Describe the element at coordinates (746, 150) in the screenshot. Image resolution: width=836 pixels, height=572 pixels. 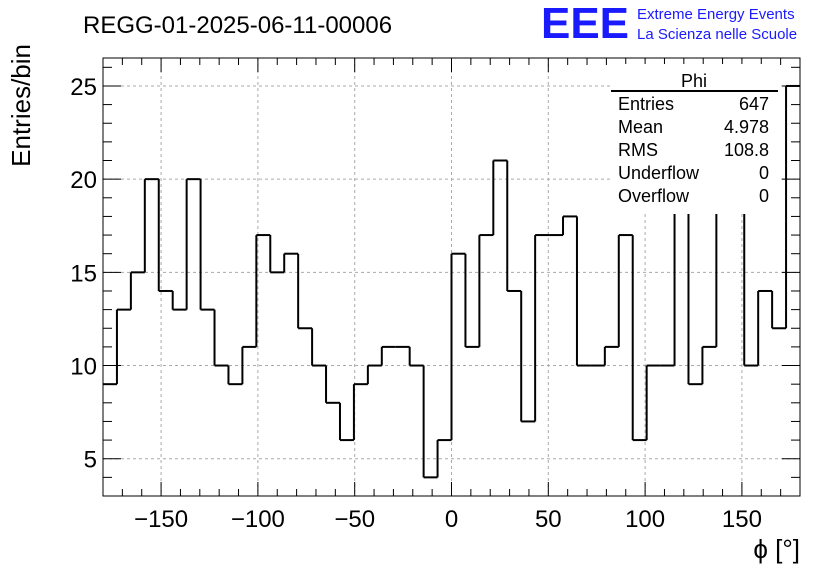
I see `stats-row-value: 108.8` at that location.